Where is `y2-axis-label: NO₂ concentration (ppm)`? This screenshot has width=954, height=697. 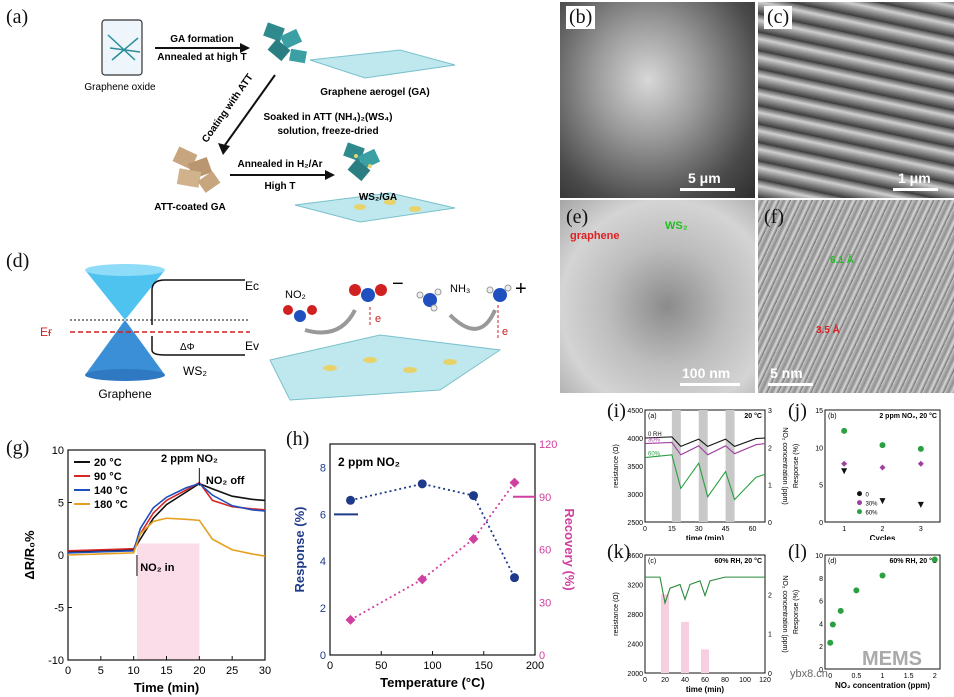
y2-axis-label: NO₂ concentration (ppm) is located at coordinates (784, 613).